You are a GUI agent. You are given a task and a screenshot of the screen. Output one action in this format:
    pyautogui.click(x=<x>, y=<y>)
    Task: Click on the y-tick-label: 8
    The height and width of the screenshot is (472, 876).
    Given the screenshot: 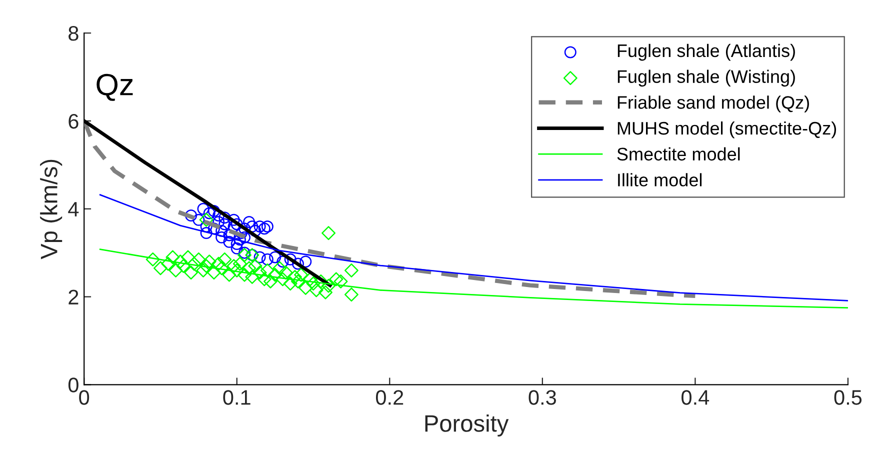 What is the action you would take?
    pyautogui.click(x=73, y=33)
    